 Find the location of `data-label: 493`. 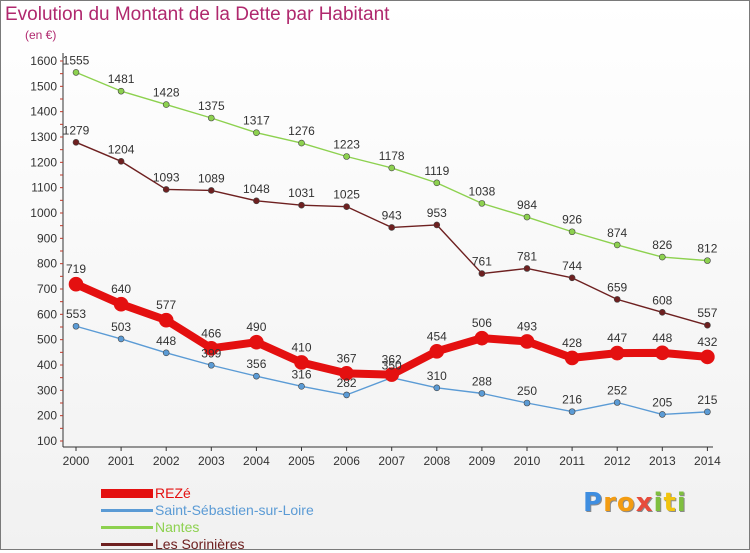

data-label: 493 is located at coordinates (527, 326).